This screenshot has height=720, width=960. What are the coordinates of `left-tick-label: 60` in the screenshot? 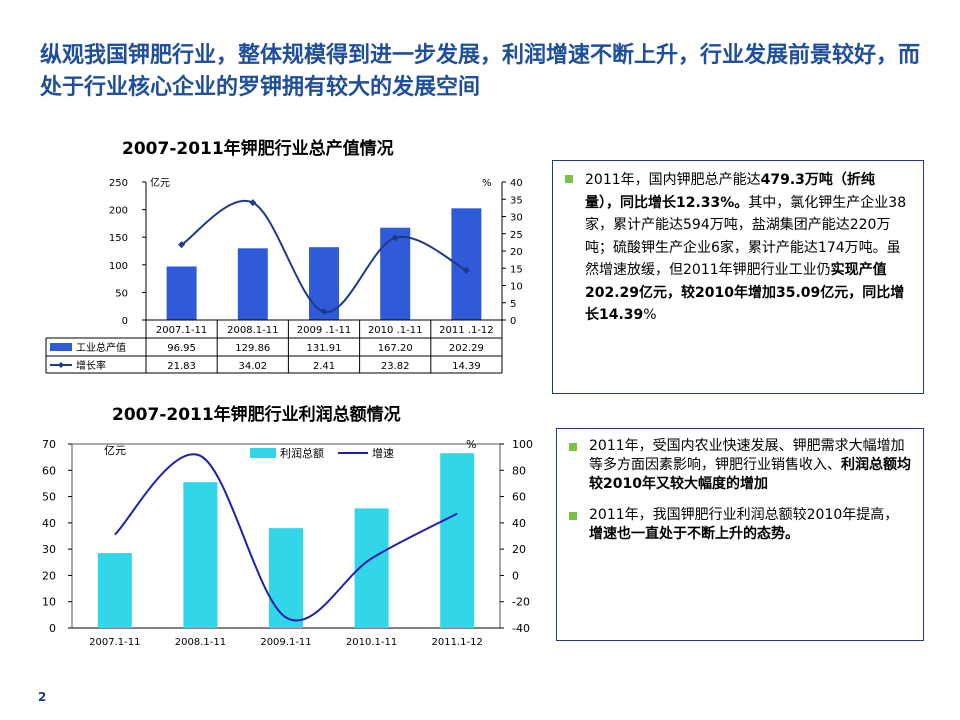 It's located at (49, 470).